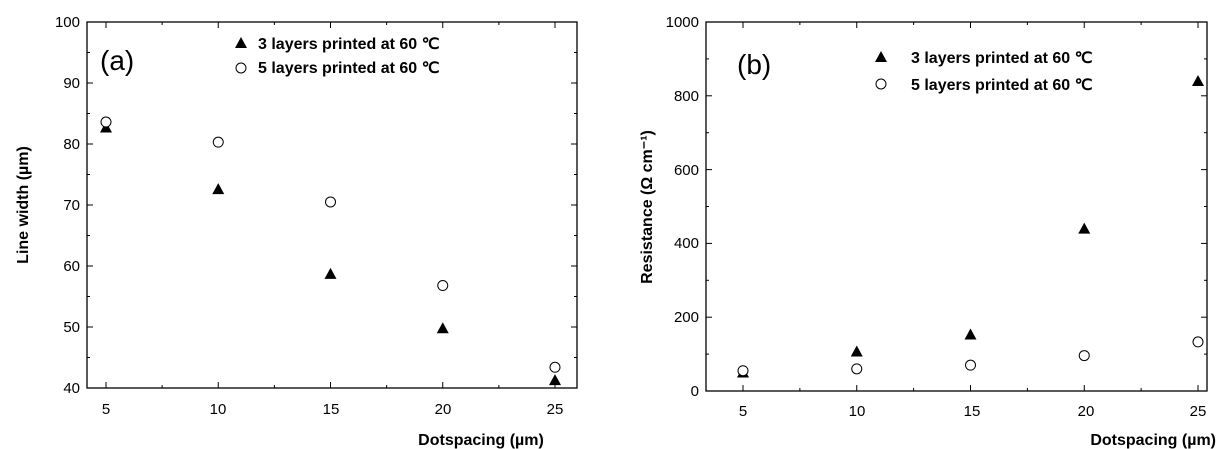  Describe the element at coordinates (23, 205) in the screenshot. I see `y-axis-title-a: Line width (µm)` at that location.